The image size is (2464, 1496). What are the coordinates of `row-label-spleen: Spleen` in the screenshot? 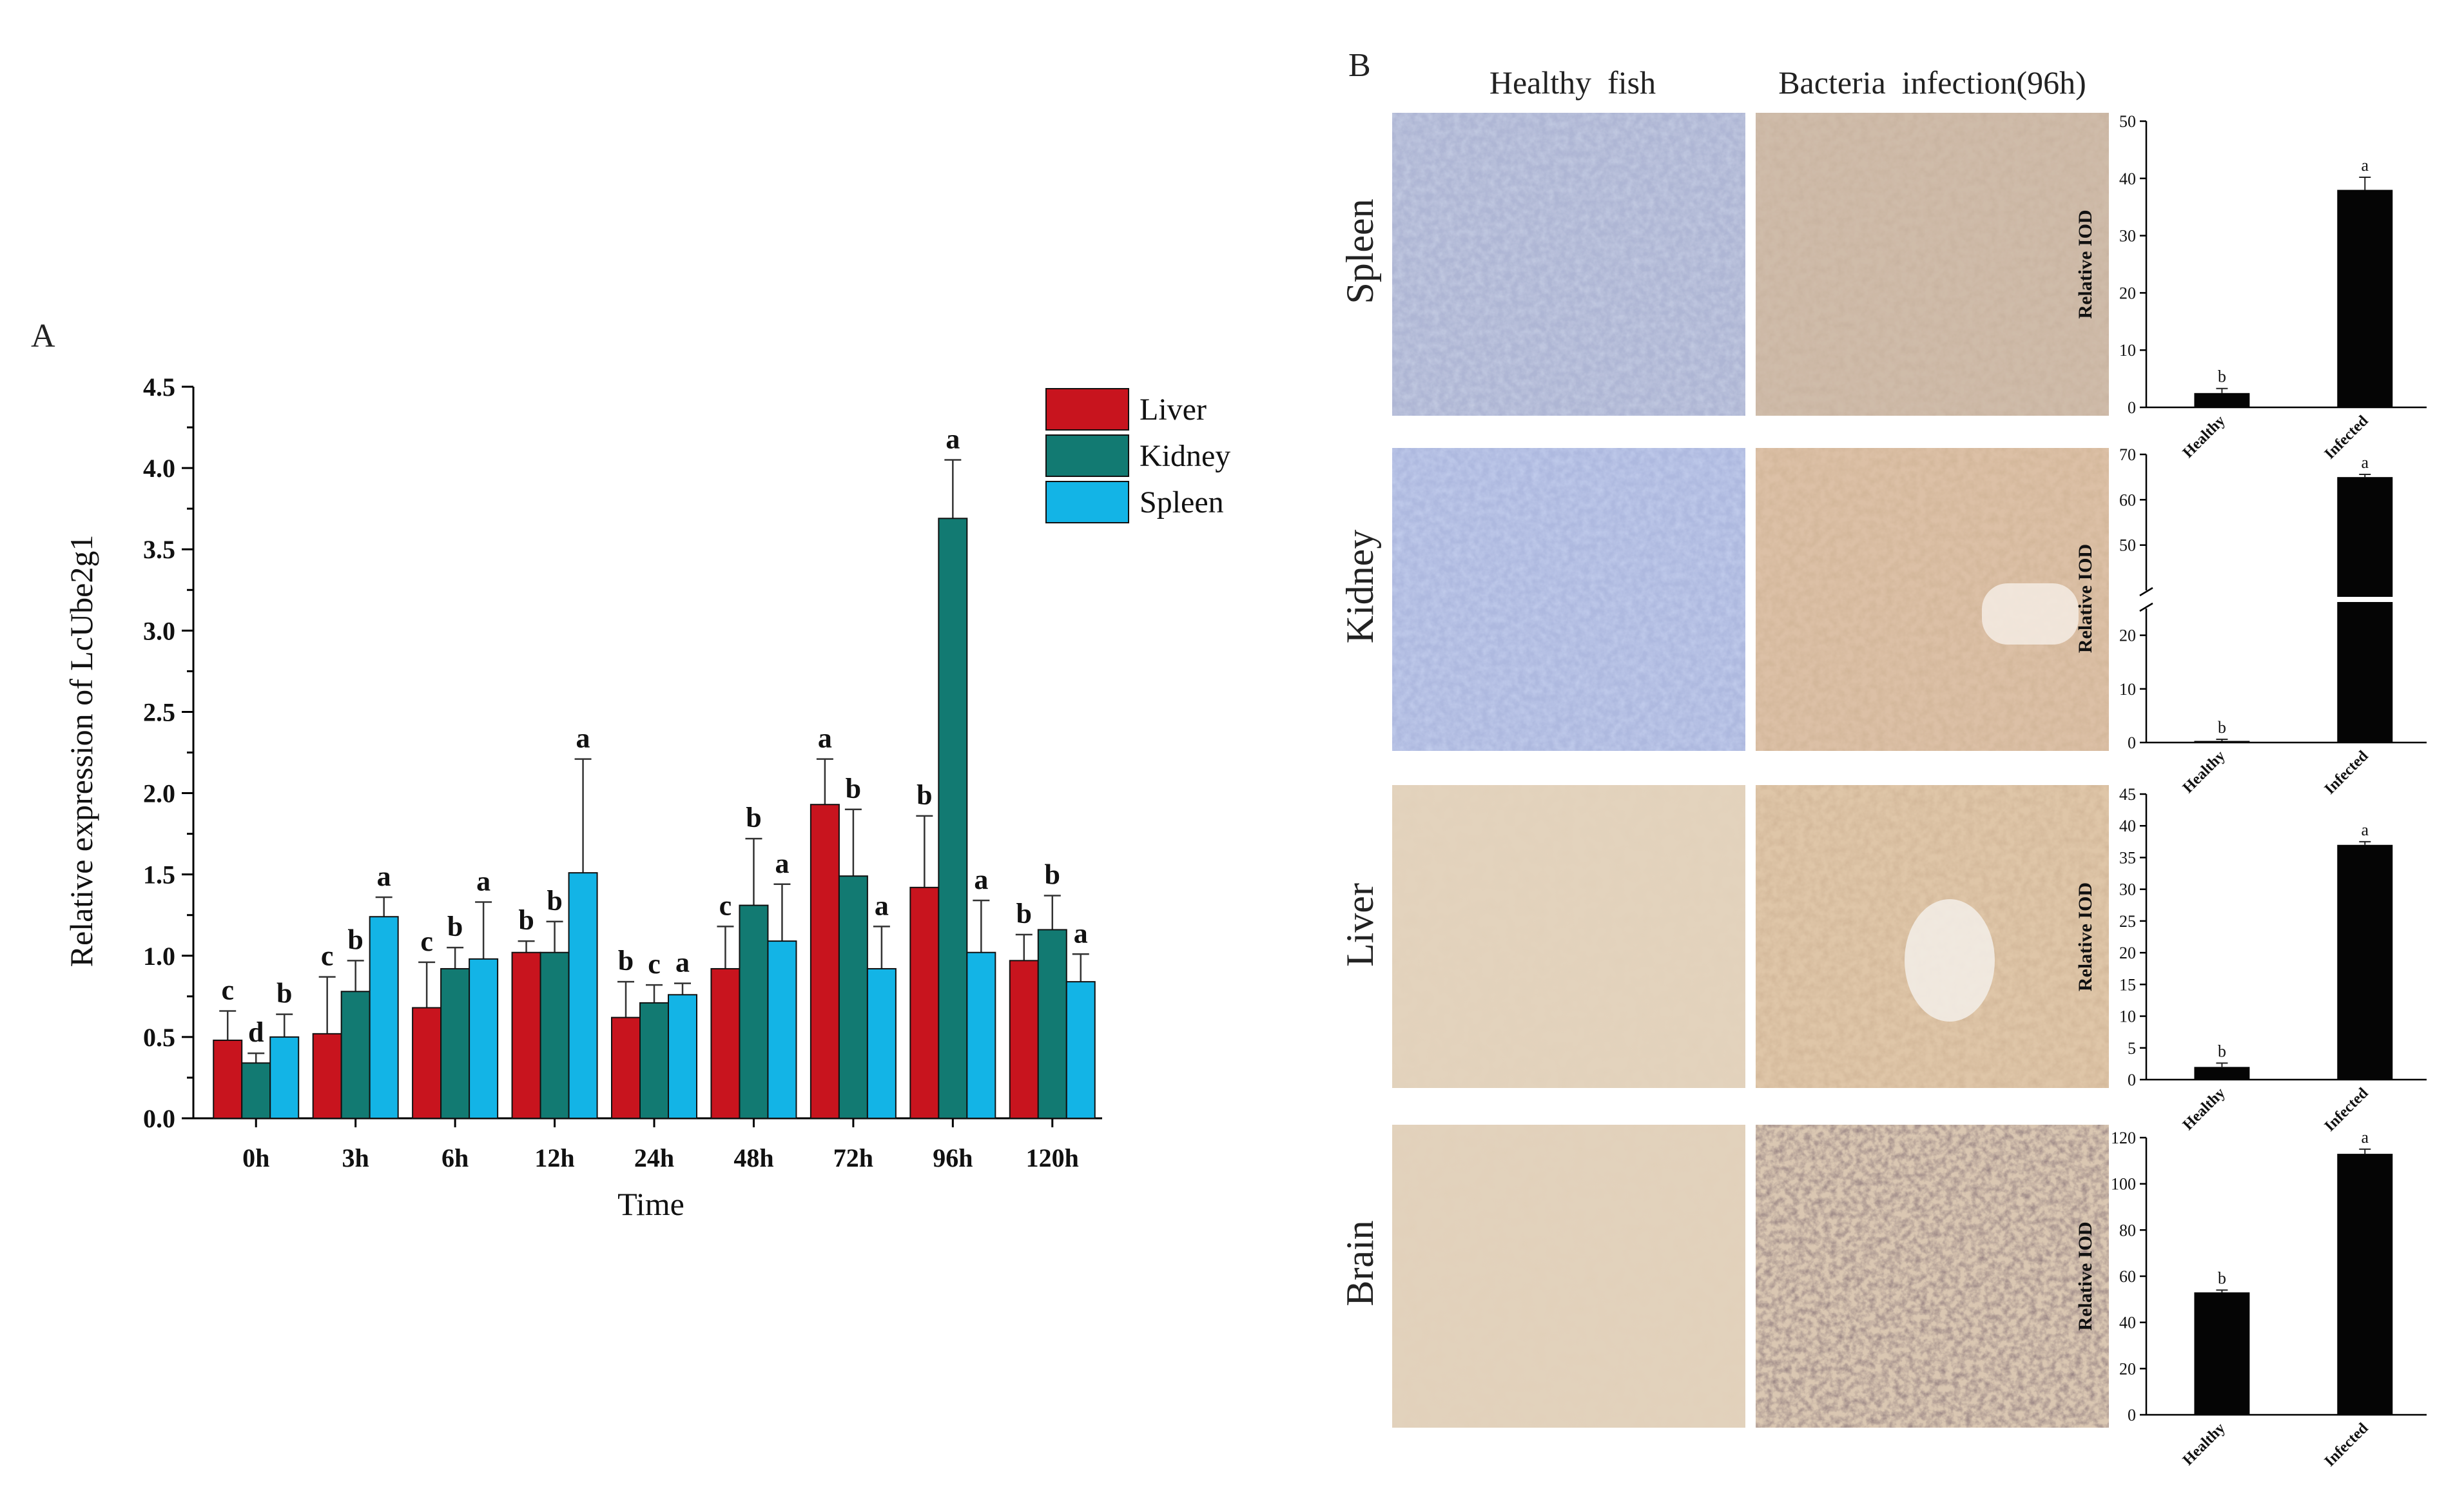 It's located at (1360, 251).